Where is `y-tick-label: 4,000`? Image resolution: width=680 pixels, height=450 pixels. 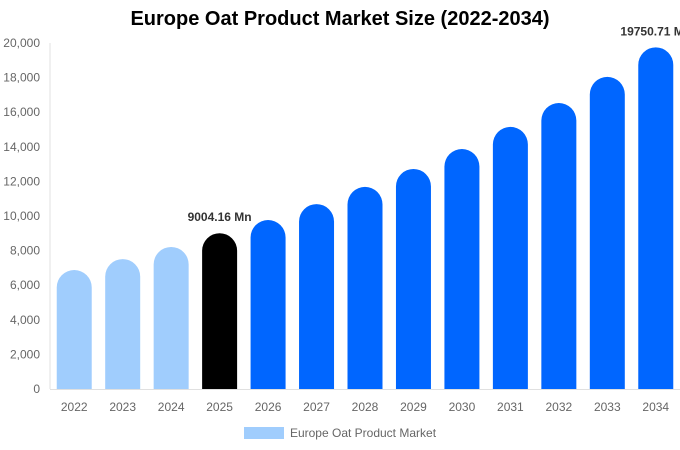
y-tick-label: 4,000 is located at coordinates (25, 320).